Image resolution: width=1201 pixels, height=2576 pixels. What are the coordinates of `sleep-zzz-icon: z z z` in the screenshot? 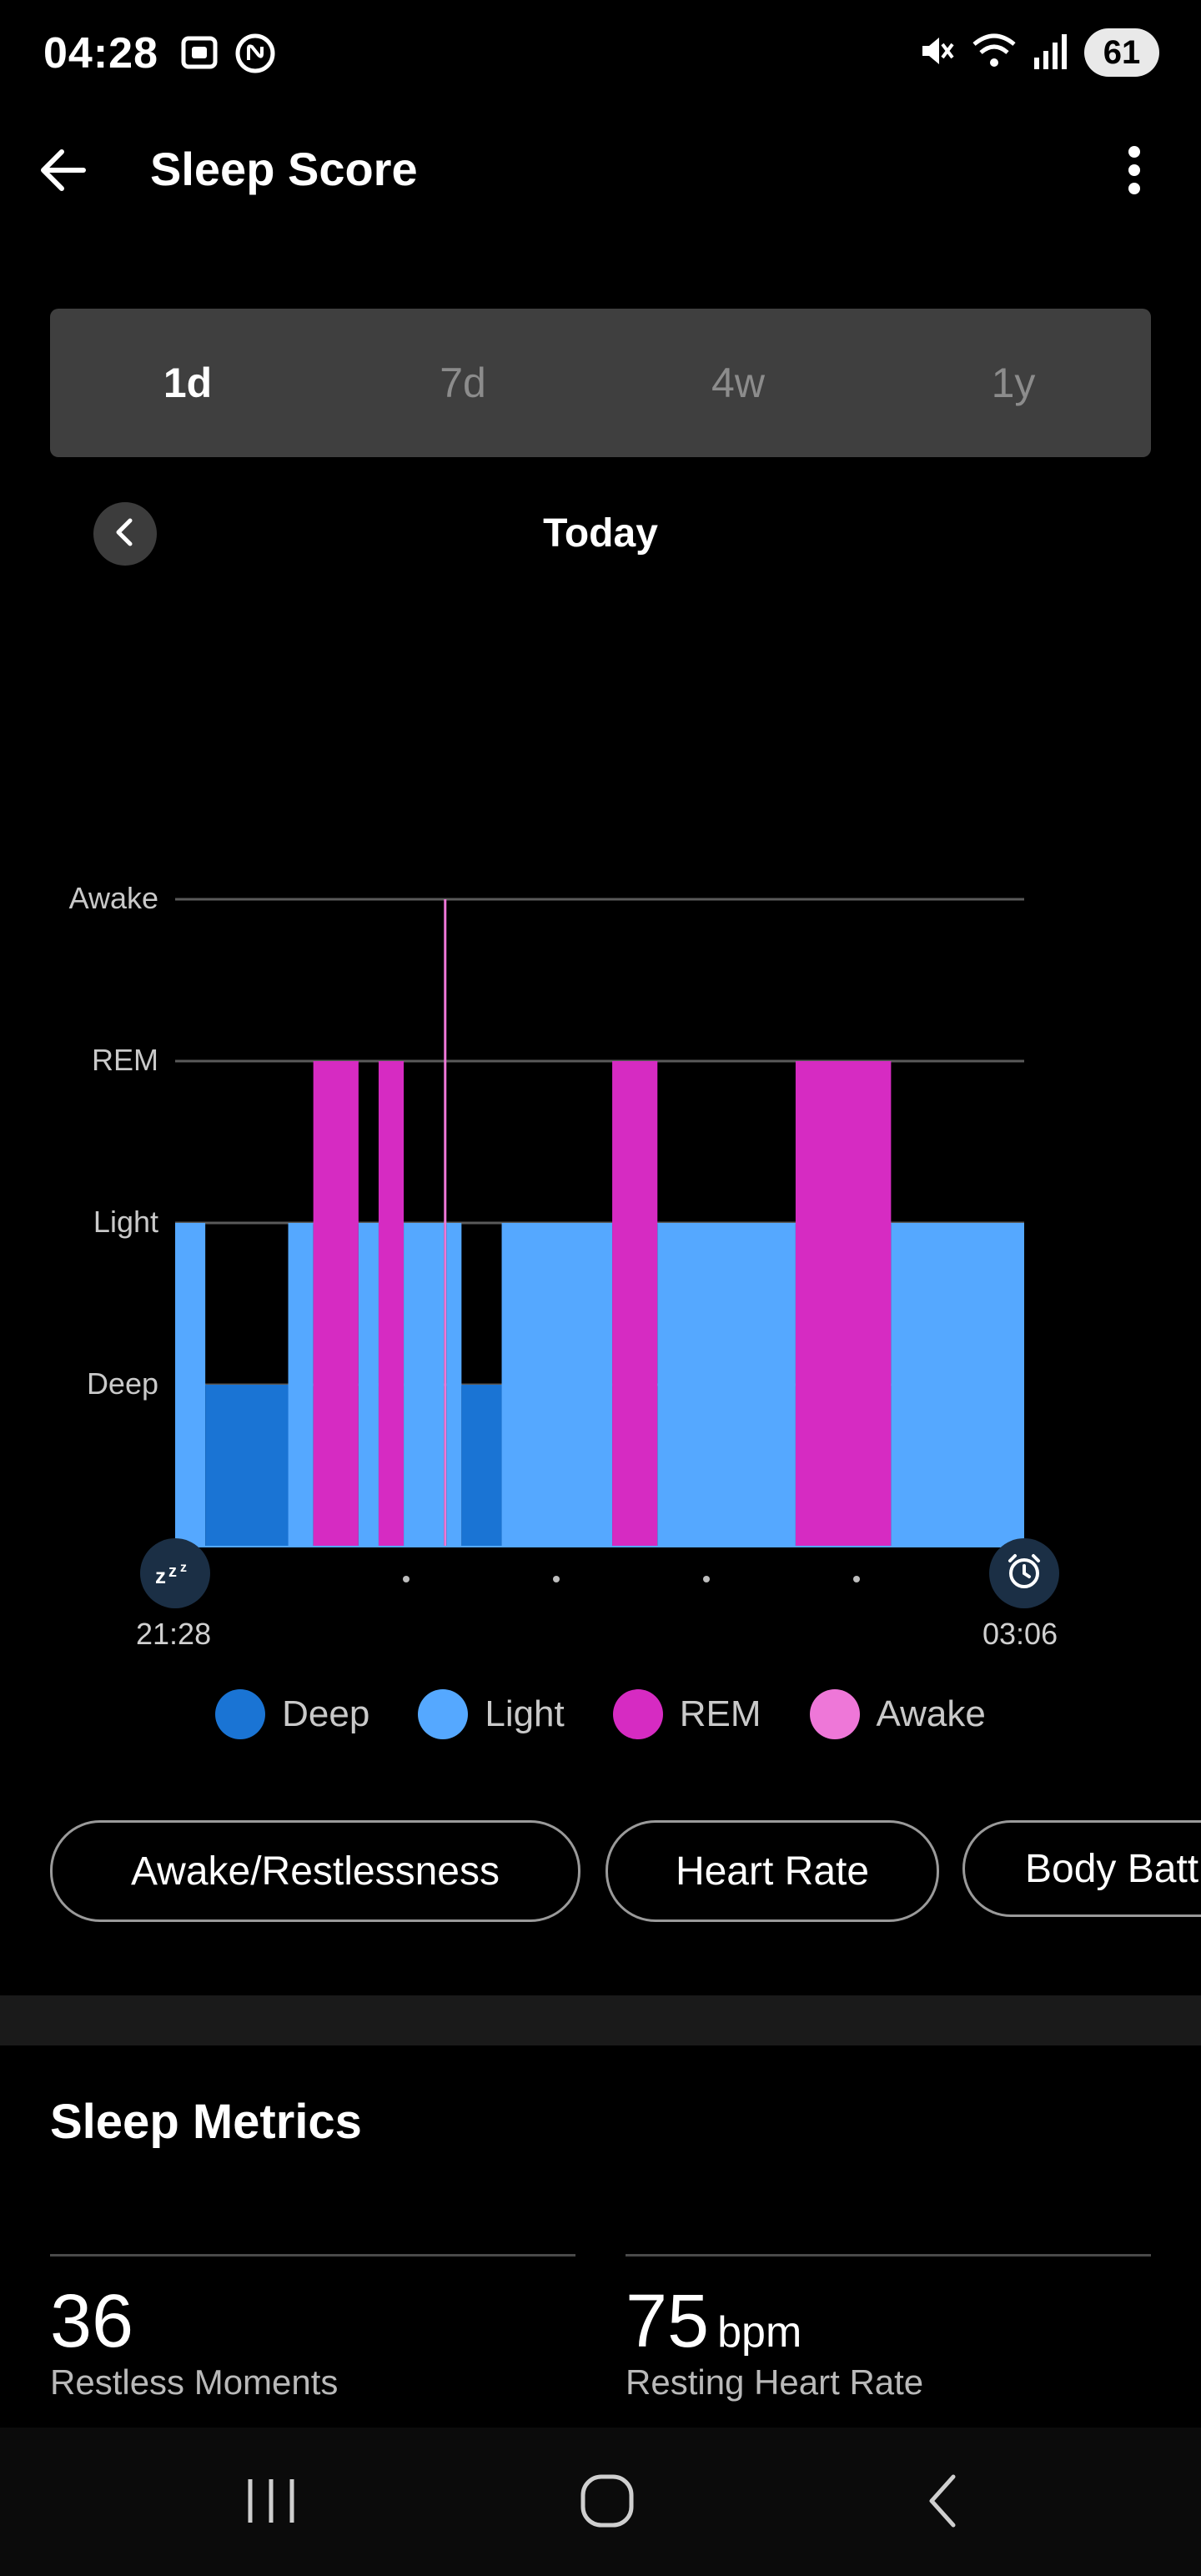 It's located at (175, 1573).